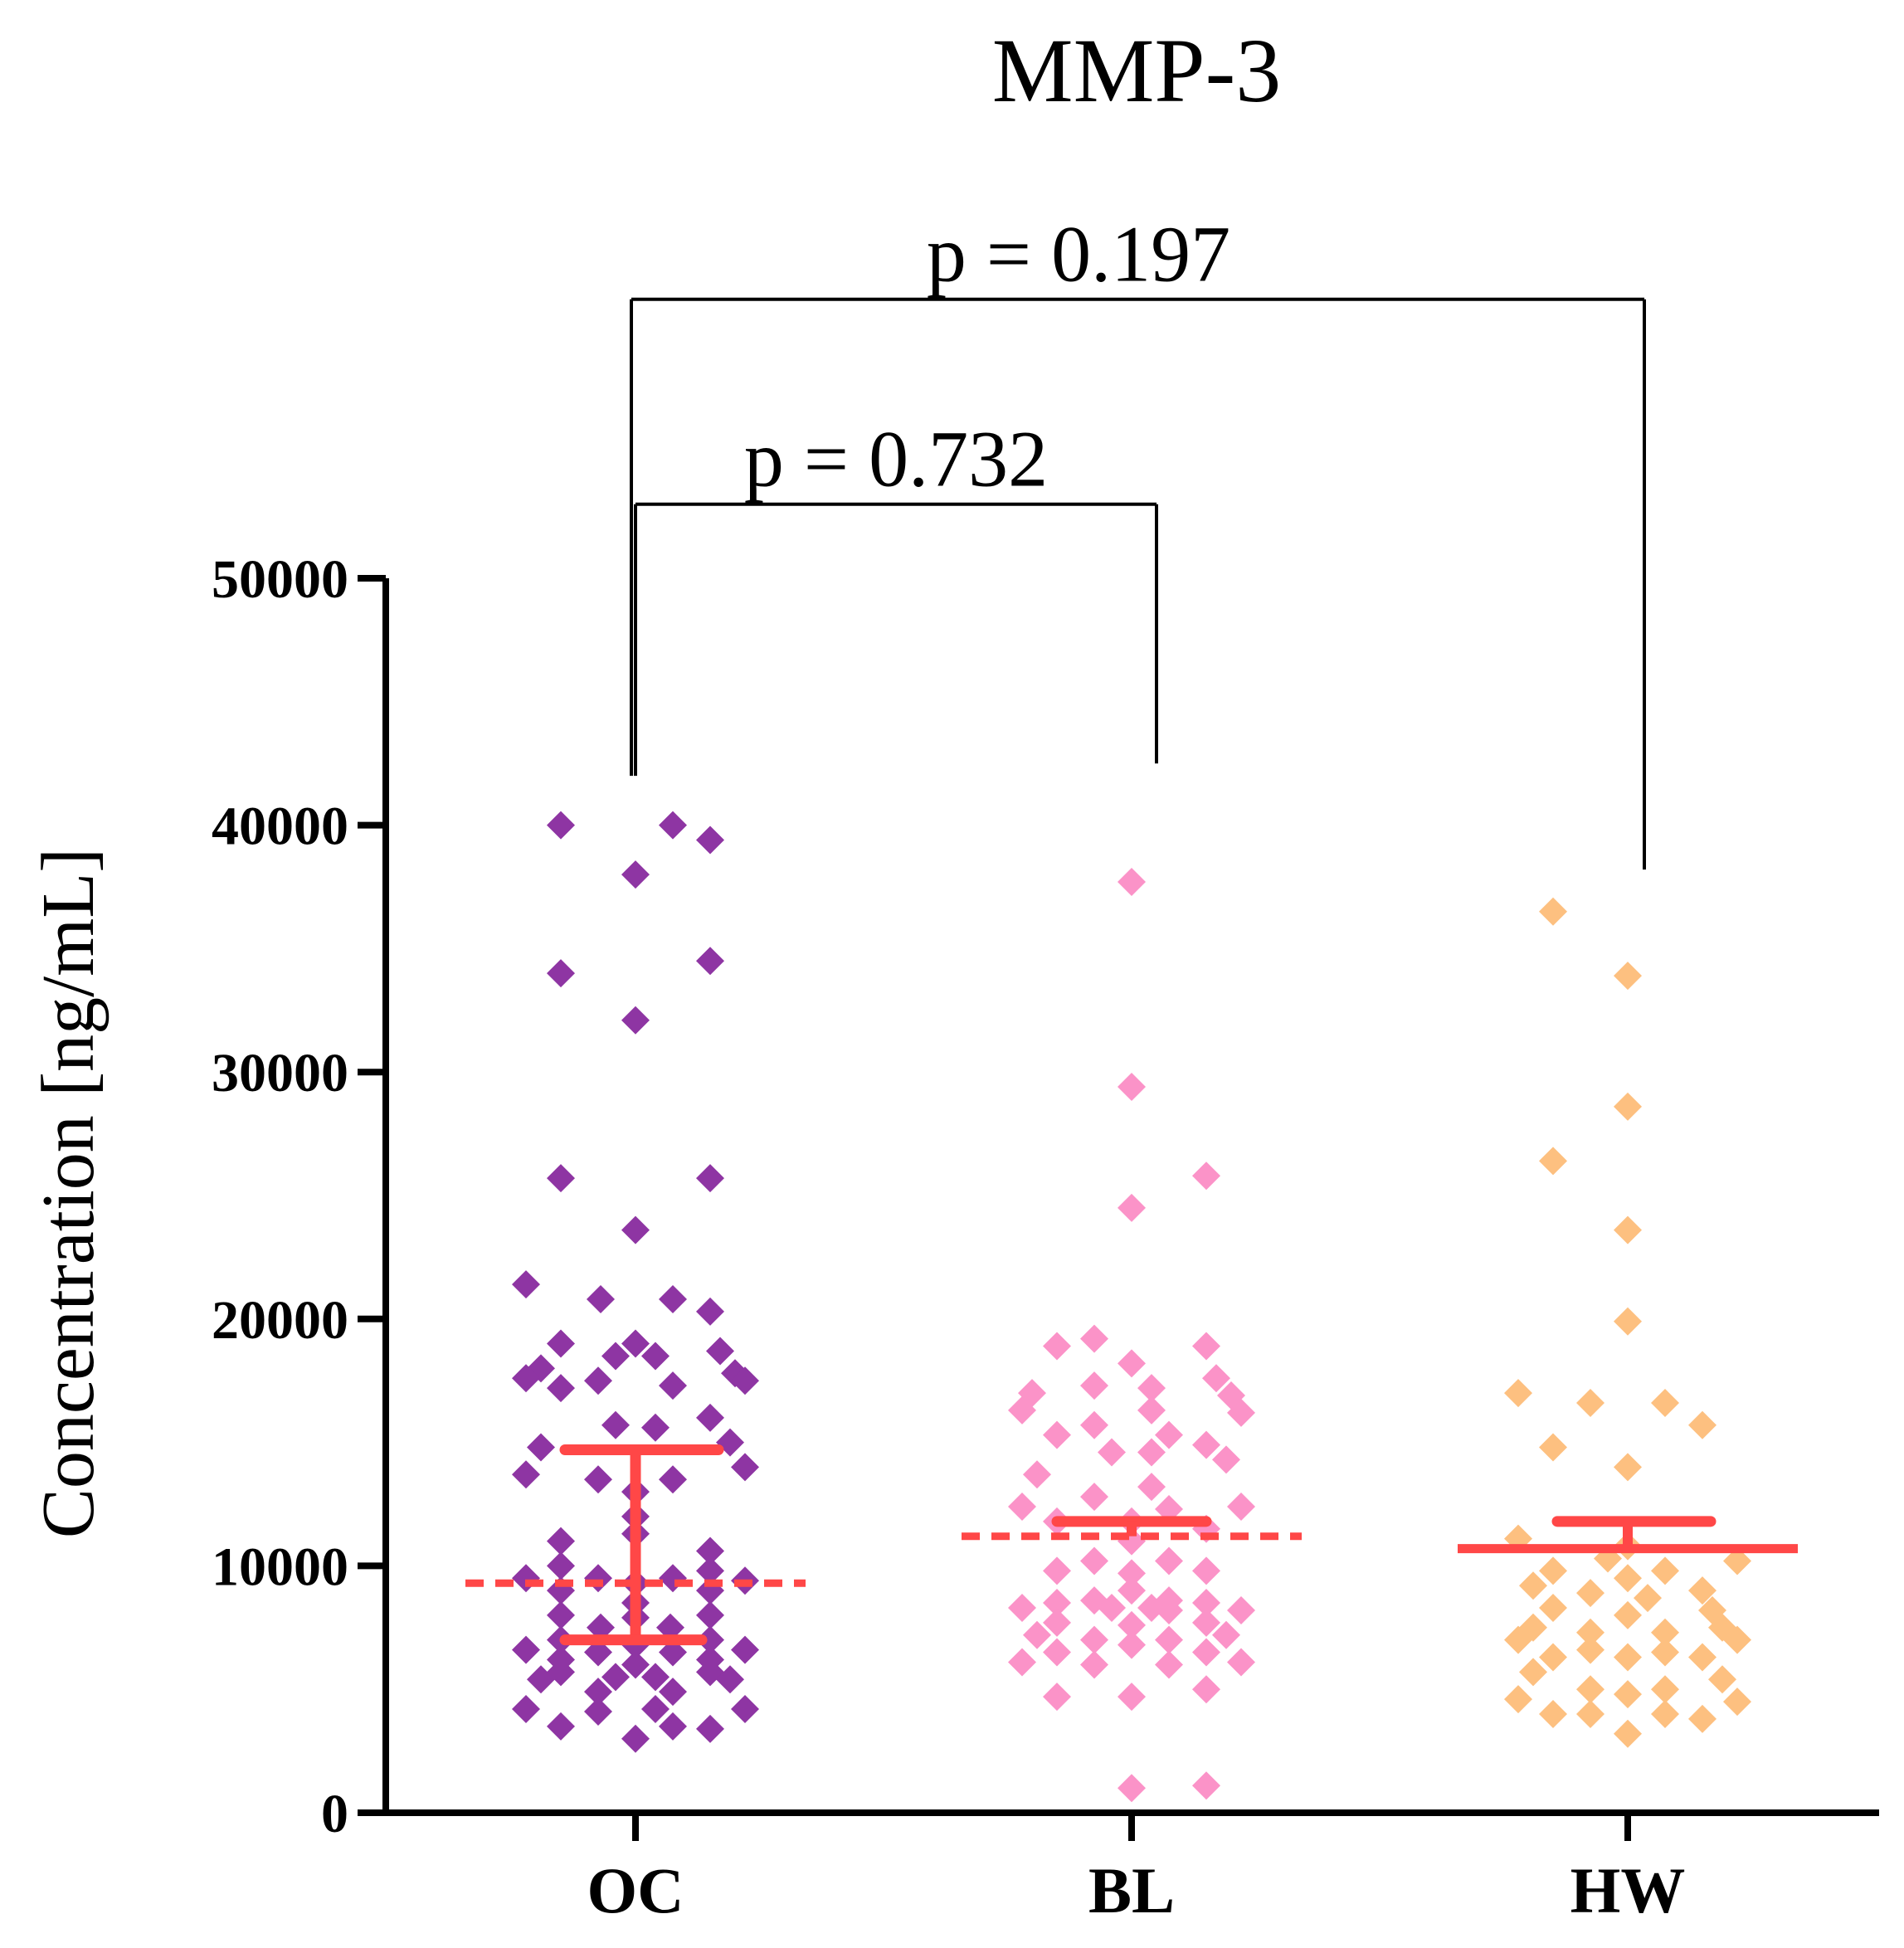 The image size is (1904, 1948). What do you see at coordinates (635, 1890) in the screenshot?
I see `x-tick-label-oc: OC` at bounding box center [635, 1890].